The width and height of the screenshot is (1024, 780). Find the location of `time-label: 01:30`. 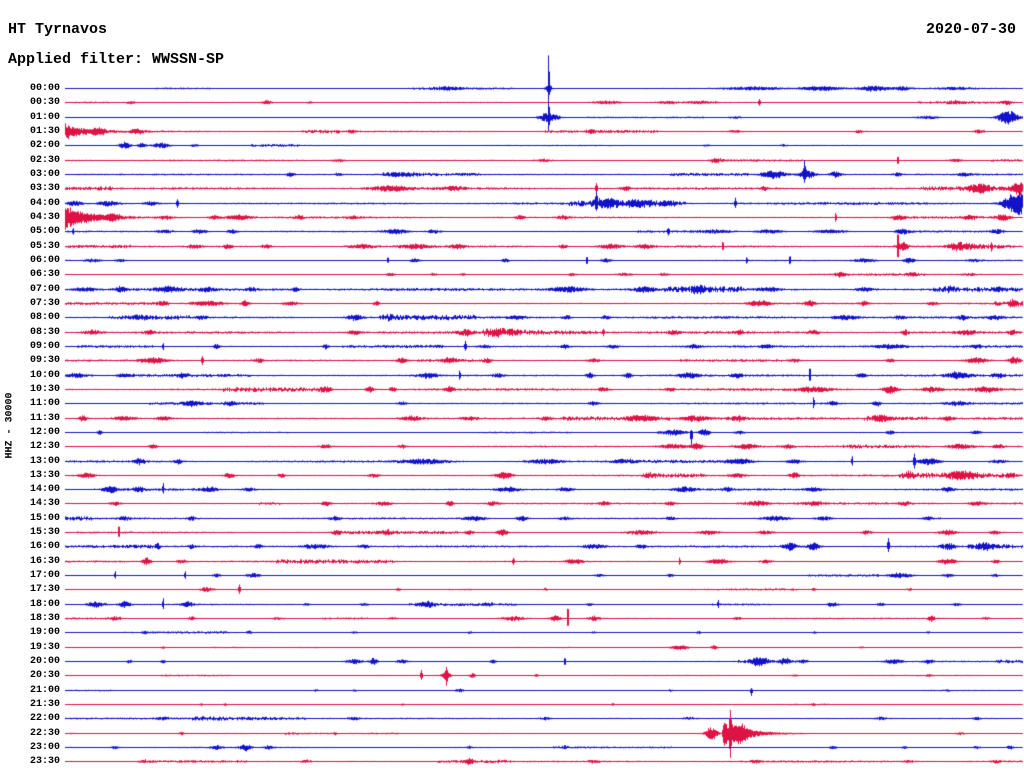

time-label: 01:30 is located at coordinates (44, 131).